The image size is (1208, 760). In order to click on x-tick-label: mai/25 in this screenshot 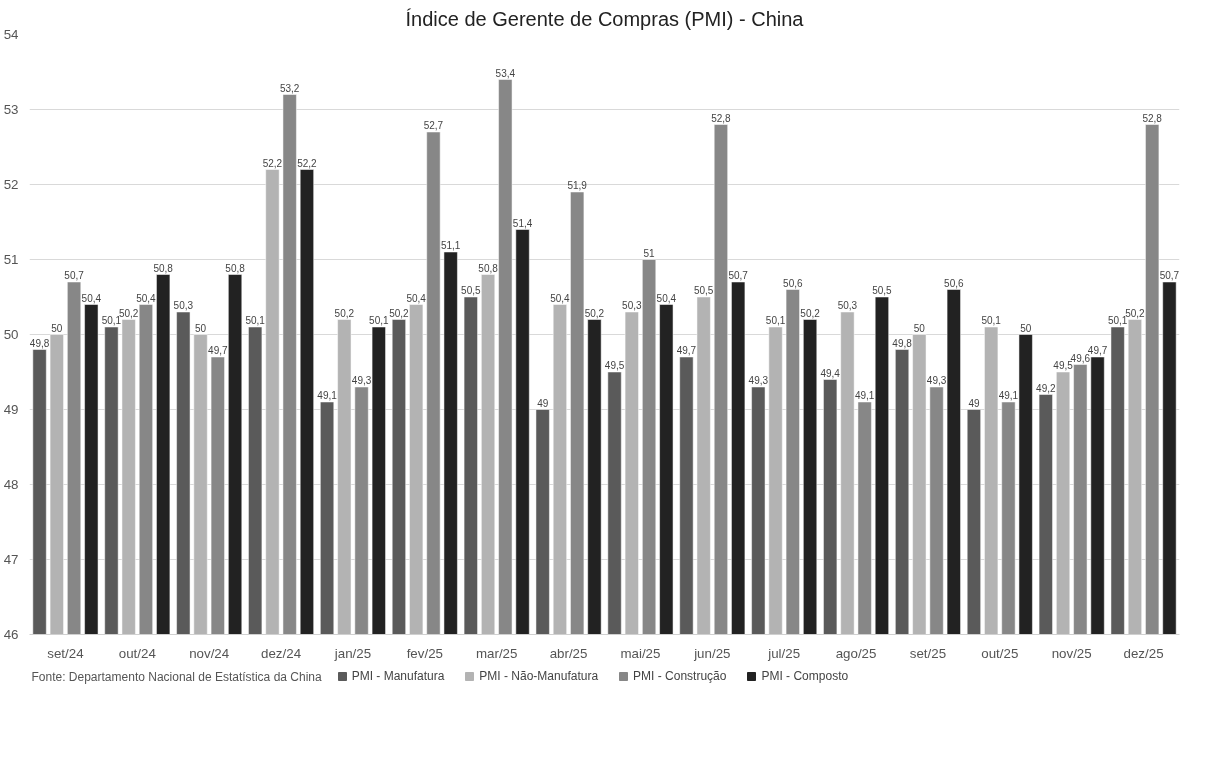, I will do `click(640, 653)`.